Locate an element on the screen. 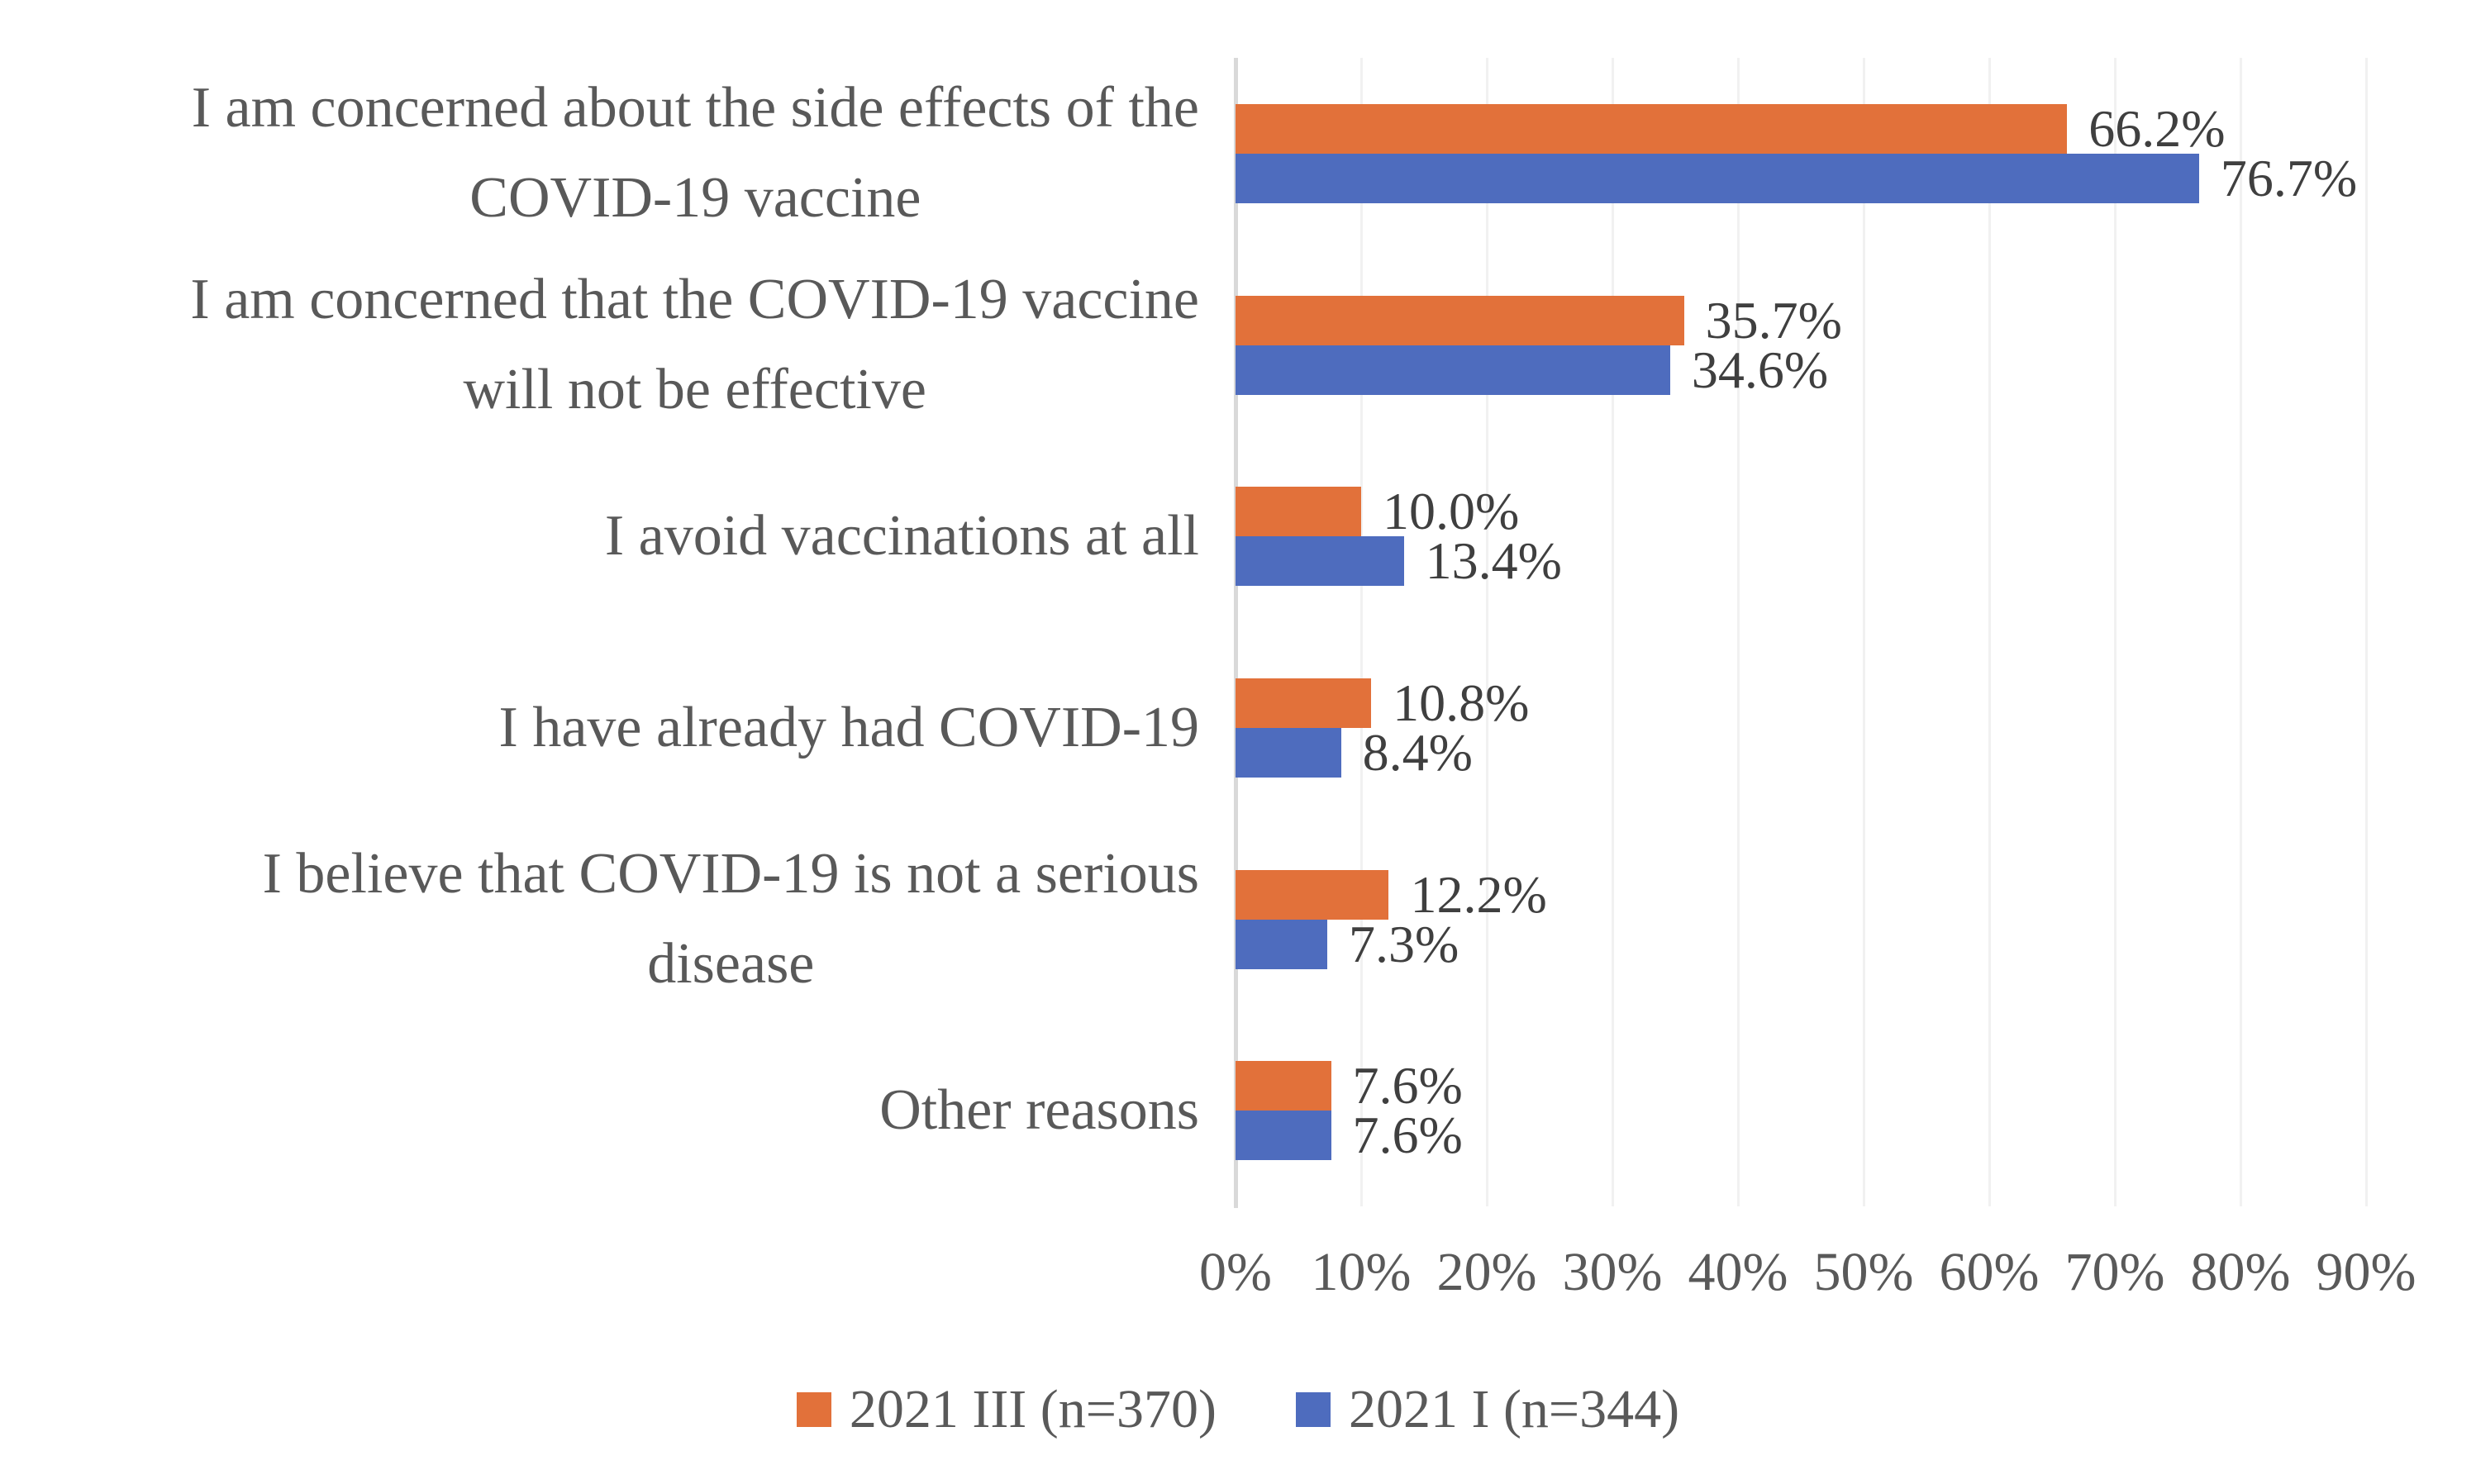 The image size is (2476, 1484). x-tick-label: 30% is located at coordinates (1613, 1272).